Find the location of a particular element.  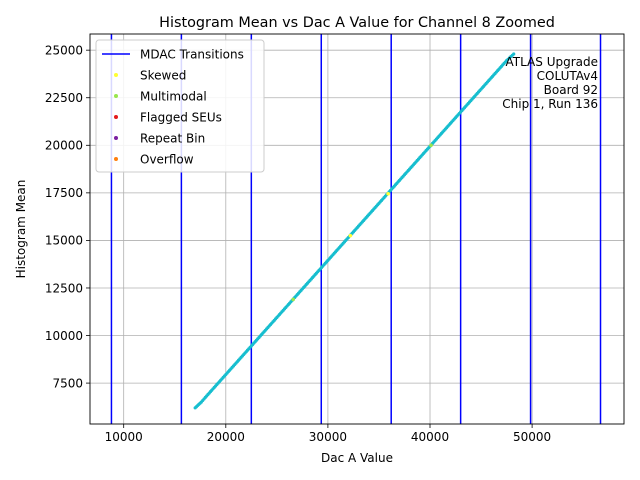

y-axis-ticks: 7500 10000 12500 15000 17500 20000 22500 25000 is located at coordinates (67, 216).